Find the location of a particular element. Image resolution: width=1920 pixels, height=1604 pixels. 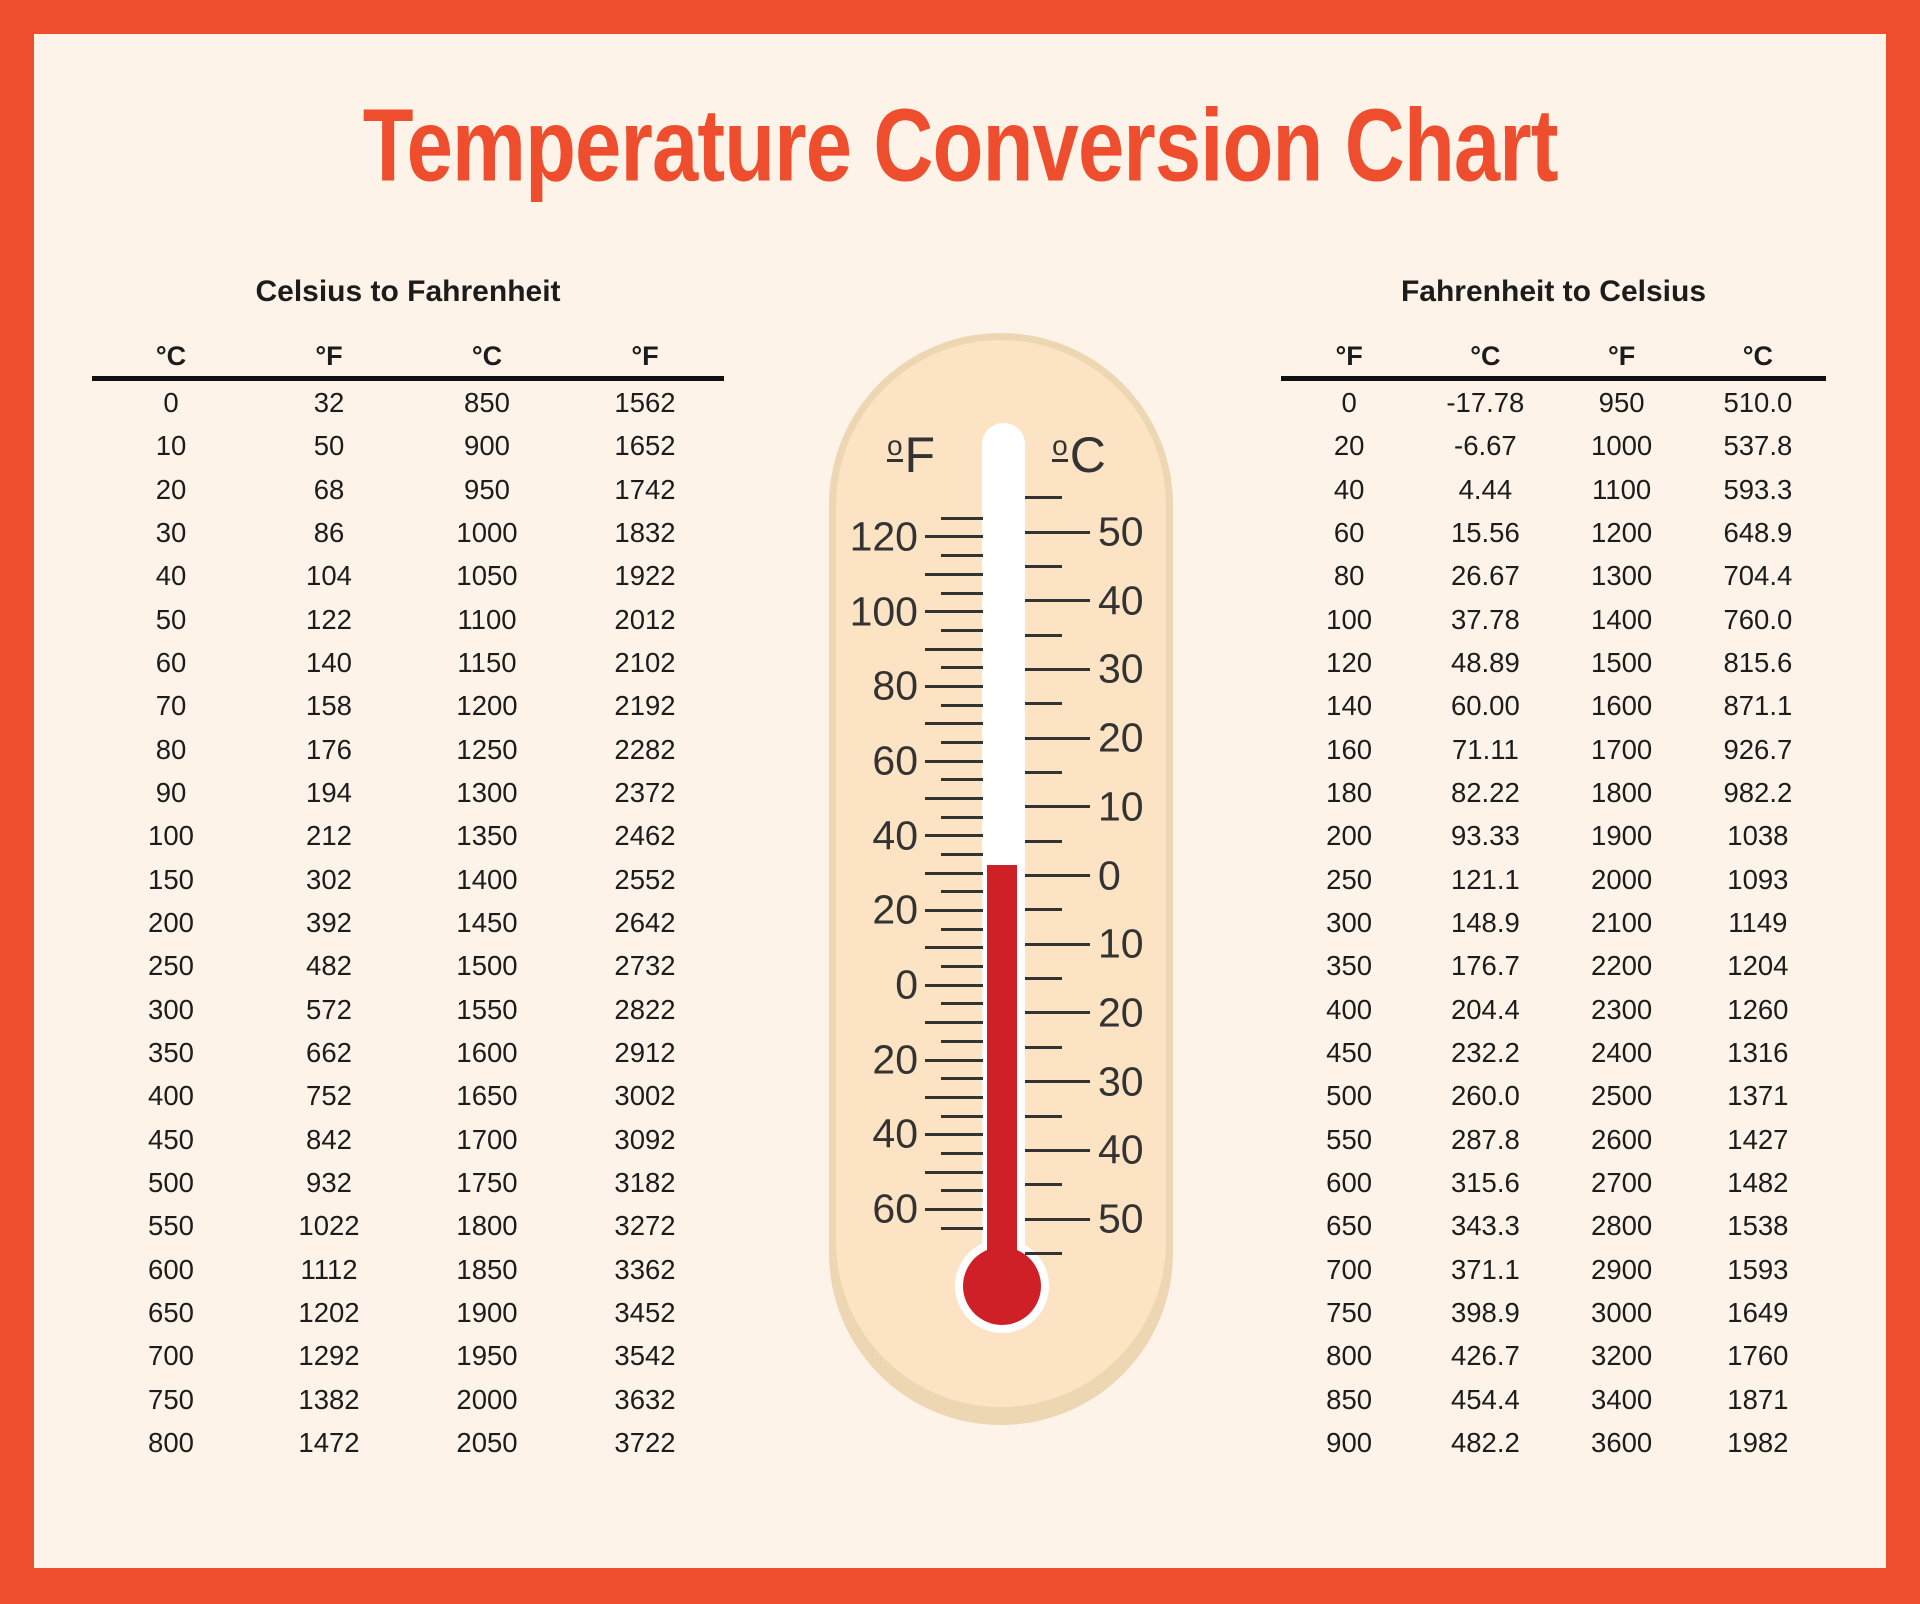

table-cell: 662 is located at coordinates (329, 1052).